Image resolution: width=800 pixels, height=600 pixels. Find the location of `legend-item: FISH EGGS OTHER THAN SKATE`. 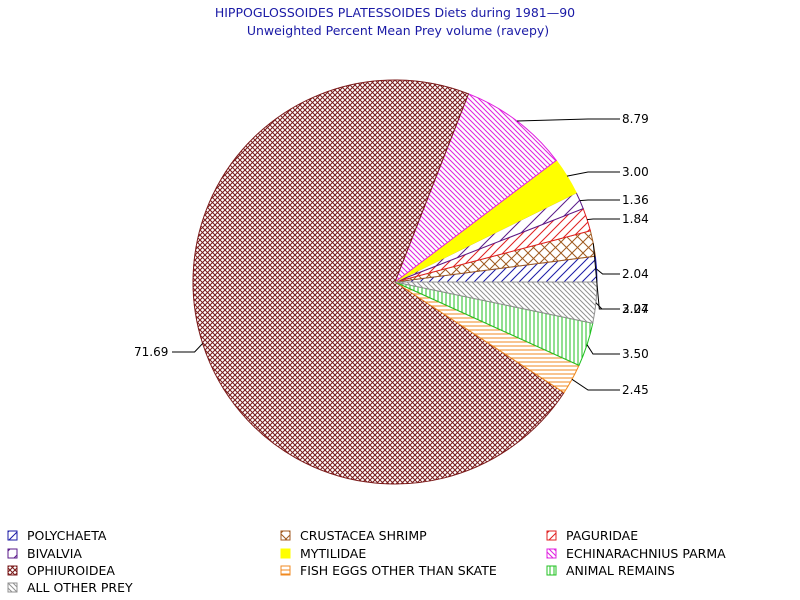

legend-item: FISH EGGS OTHER THAN SKATE is located at coordinates (388, 570).